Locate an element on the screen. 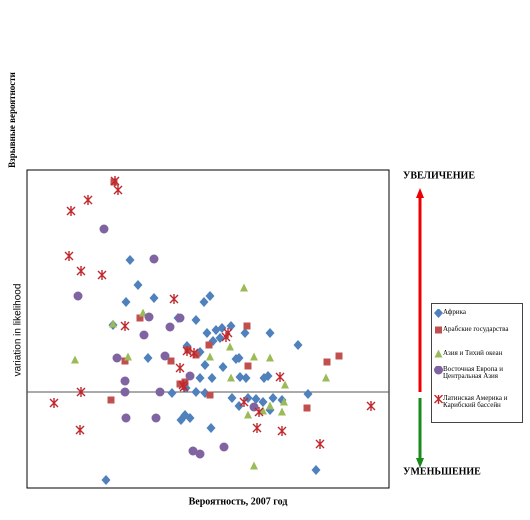 This screenshot has width=530, height=520. legend-item: Азия и Тихий океан is located at coordinates (477, 354).